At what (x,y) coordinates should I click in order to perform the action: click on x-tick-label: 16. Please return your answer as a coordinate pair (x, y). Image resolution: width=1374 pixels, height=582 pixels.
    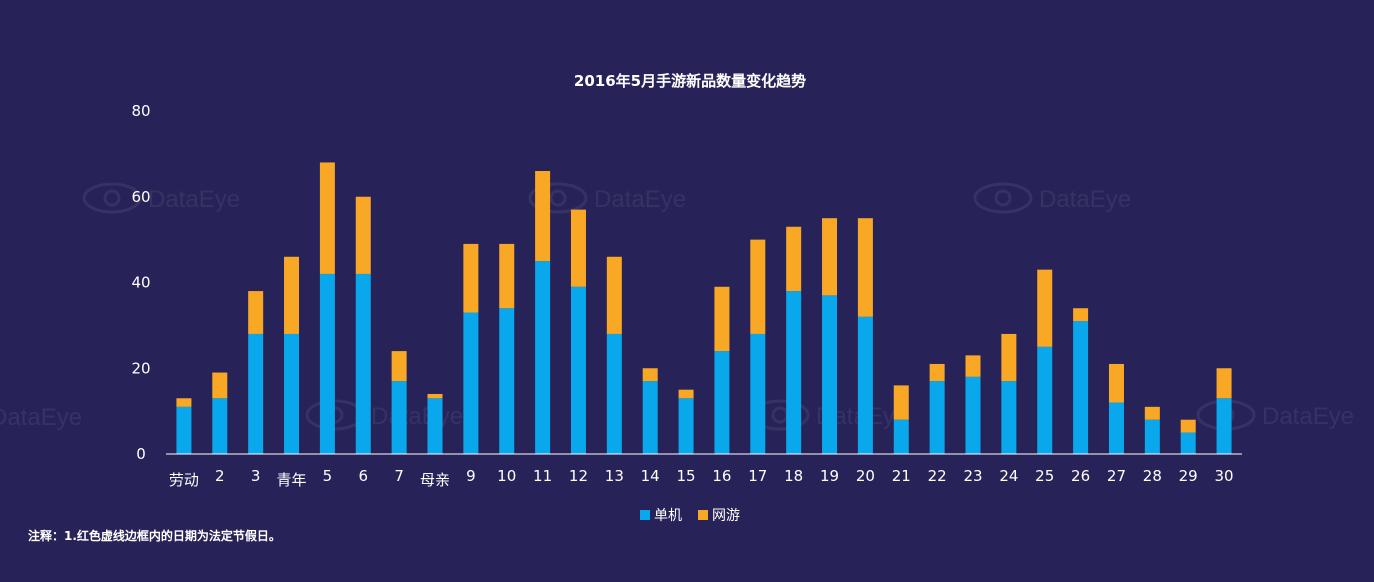
    Looking at the image, I should click on (721, 476).